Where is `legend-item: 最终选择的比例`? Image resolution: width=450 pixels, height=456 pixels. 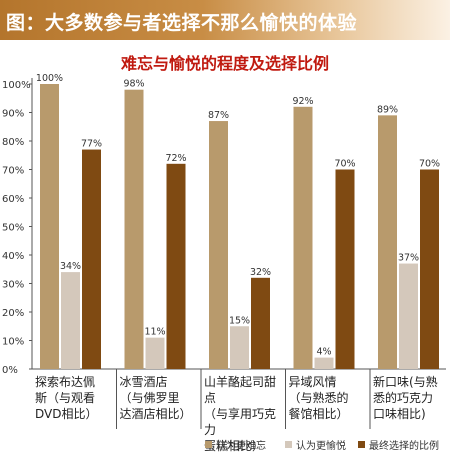 legend-item: 最终选择的比例 is located at coordinates (398, 444).